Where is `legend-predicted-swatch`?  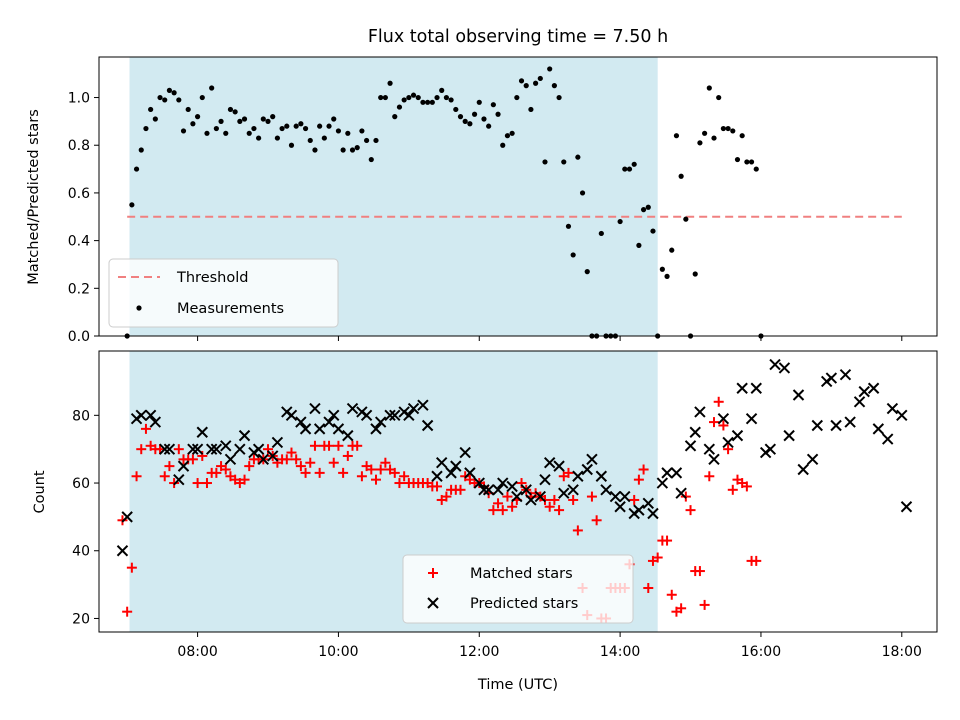 legend-predicted-swatch is located at coordinates (433, 603).